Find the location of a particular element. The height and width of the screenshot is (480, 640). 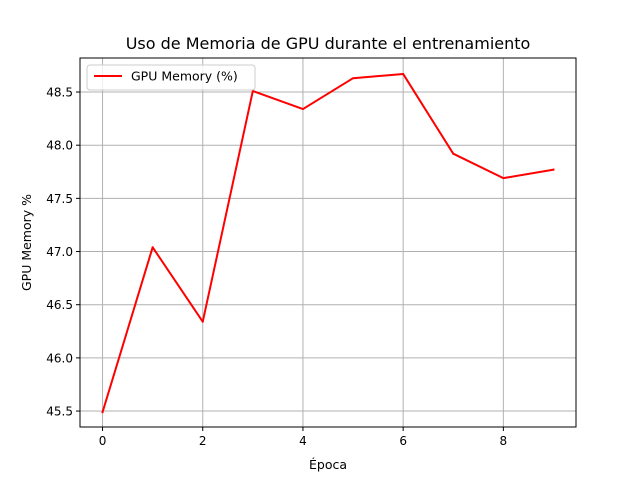

y-tick-label: 48.5 is located at coordinates (59, 93).